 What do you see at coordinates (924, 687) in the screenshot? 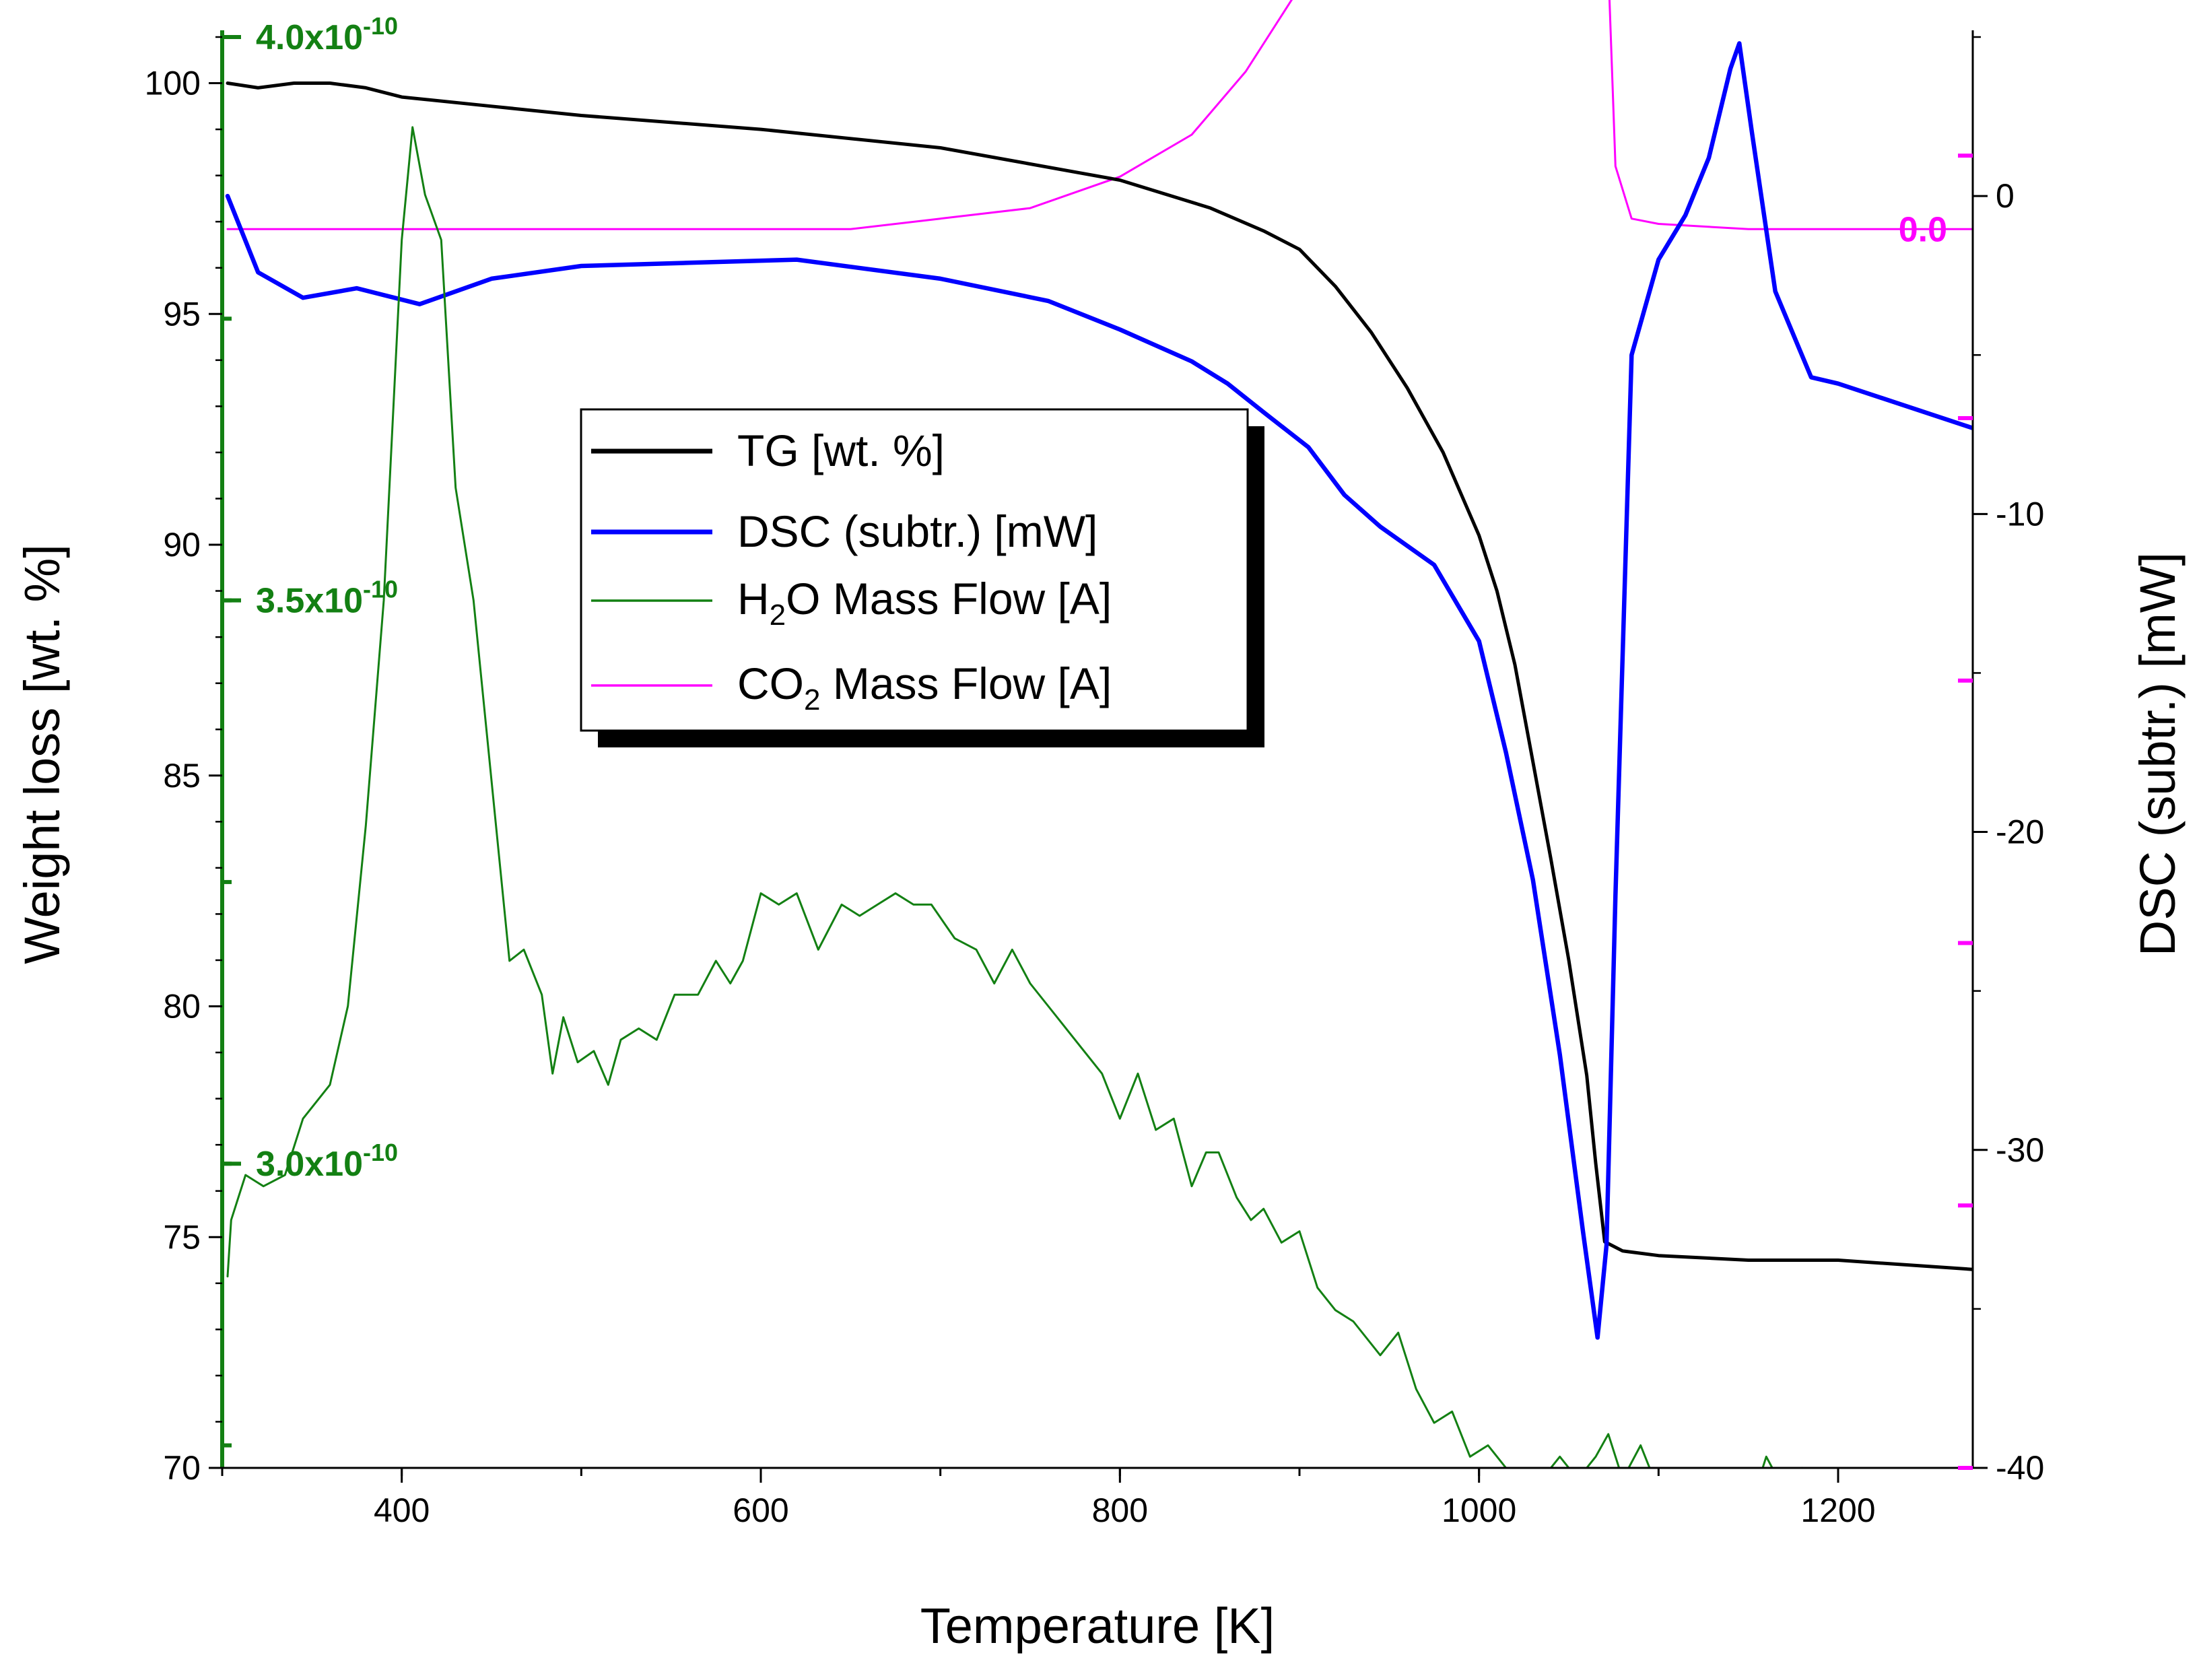
I see `legend-label-co2: CO2 Mass Flow [A]` at bounding box center [924, 687].